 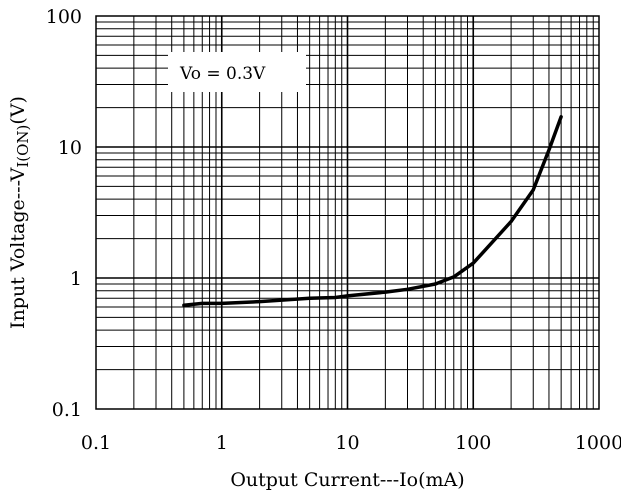 I want to click on annotation-background, so click(x=237, y=72).